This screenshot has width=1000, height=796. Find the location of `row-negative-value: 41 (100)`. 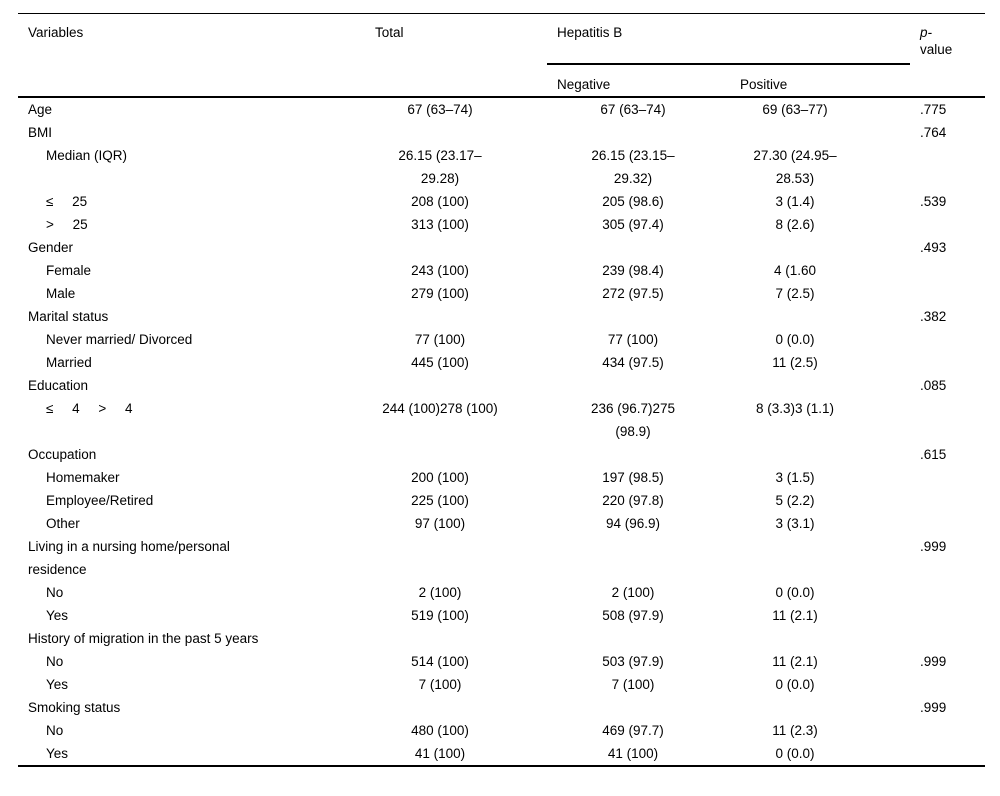

row-negative-value: 41 (100) is located at coordinates (633, 753).